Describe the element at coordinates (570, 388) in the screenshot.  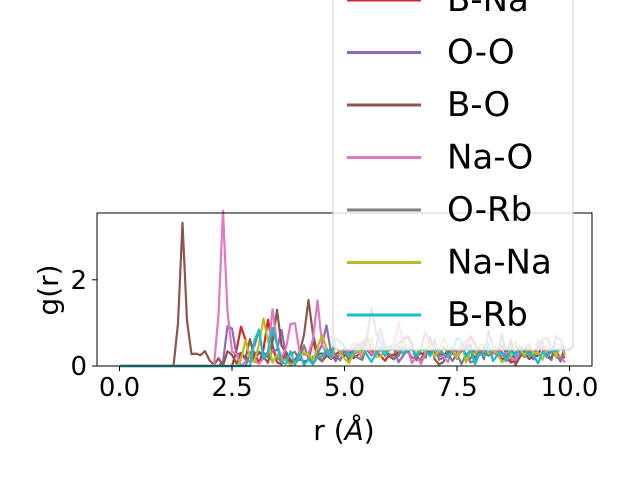
I see `x-tick-label: 10.0` at that location.